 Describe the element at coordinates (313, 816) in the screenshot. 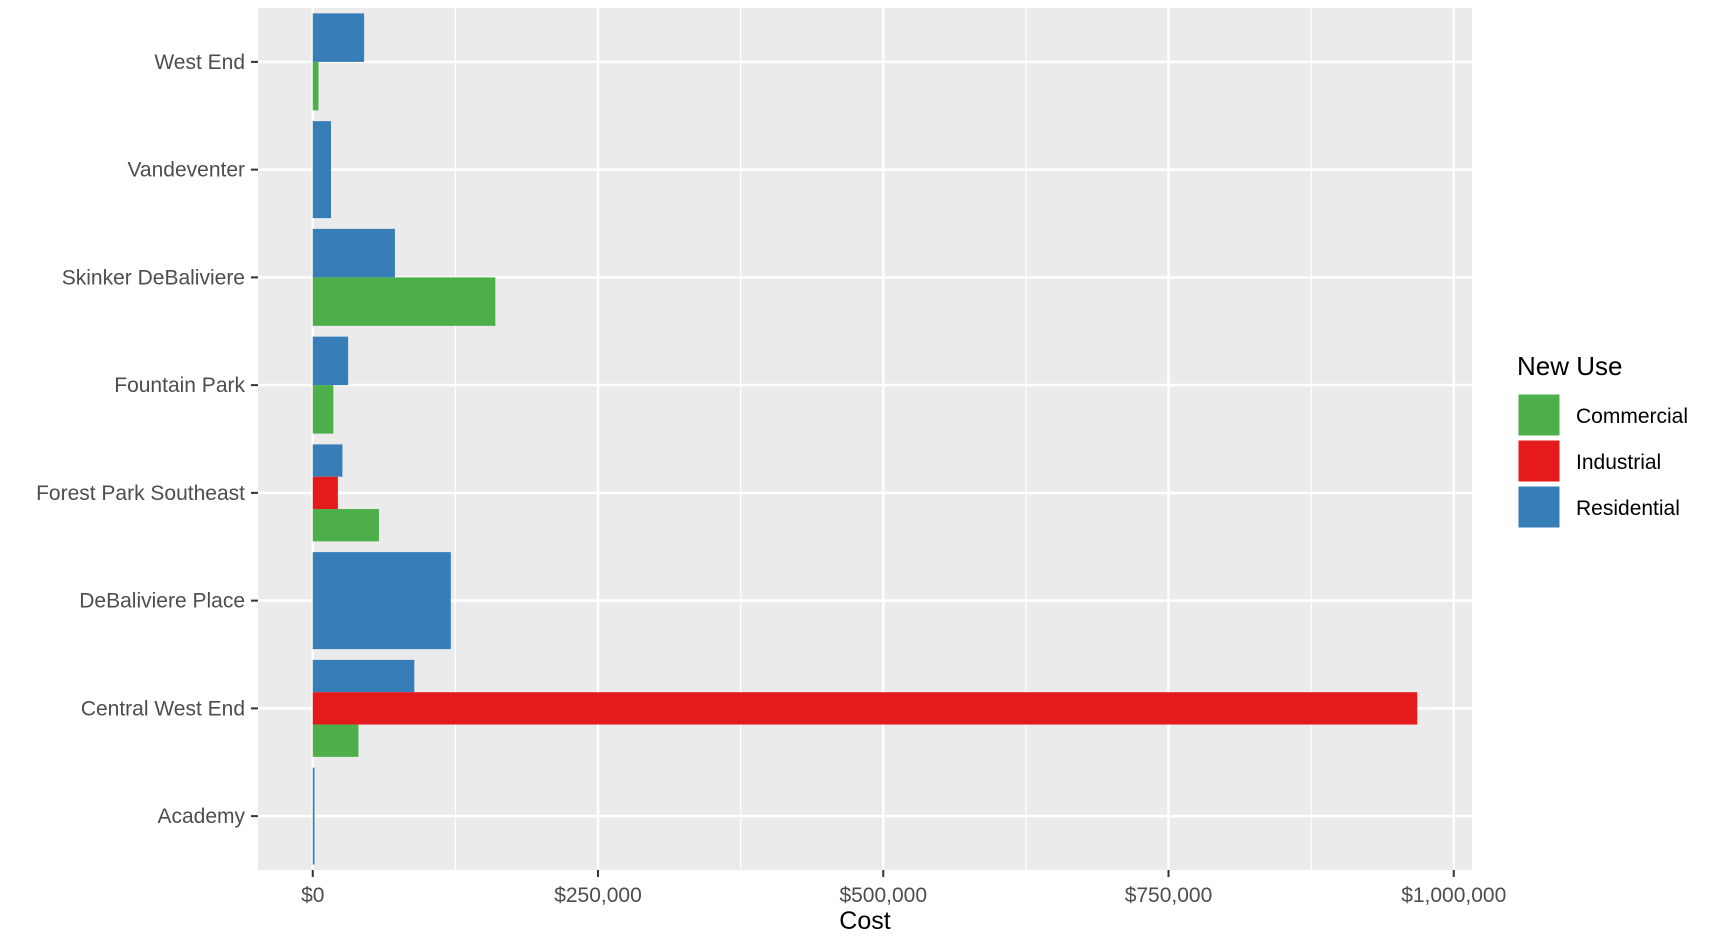

I see `bar-residential-academy` at that location.